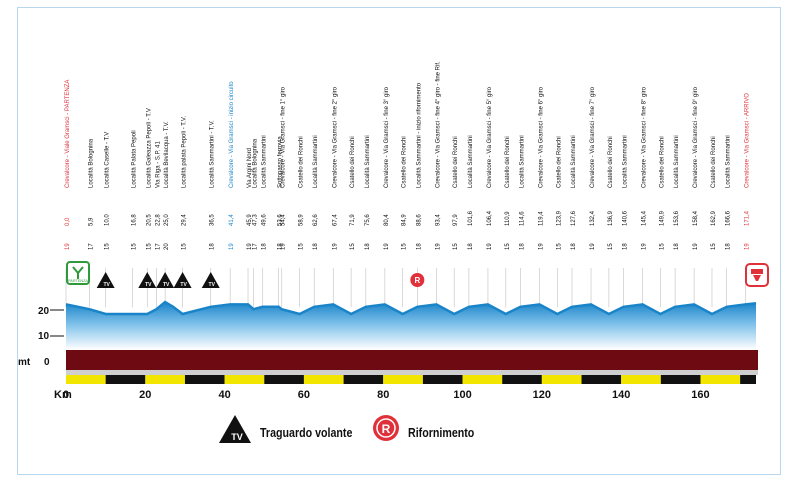 The image size is (800, 484). What do you see at coordinates (386, 429) in the screenshot?
I see `svg-text: R` at bounding box center [386, 429].